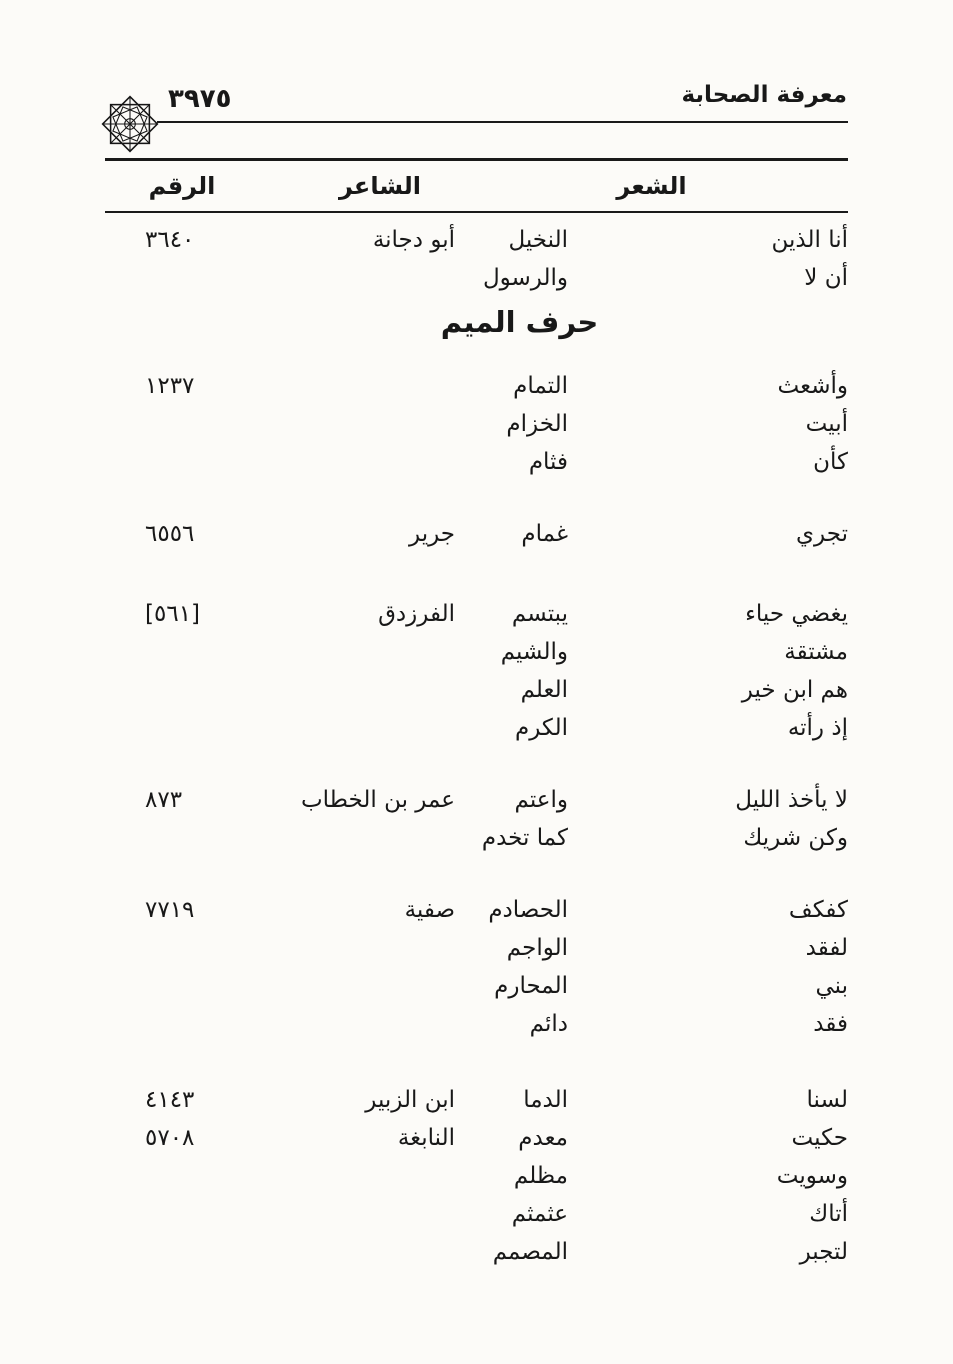  What do you see at coordinates (377, 800) in the screenshot?
I see `poet-cell: عمر بن الخطاب` at bounding box center [377, 800].